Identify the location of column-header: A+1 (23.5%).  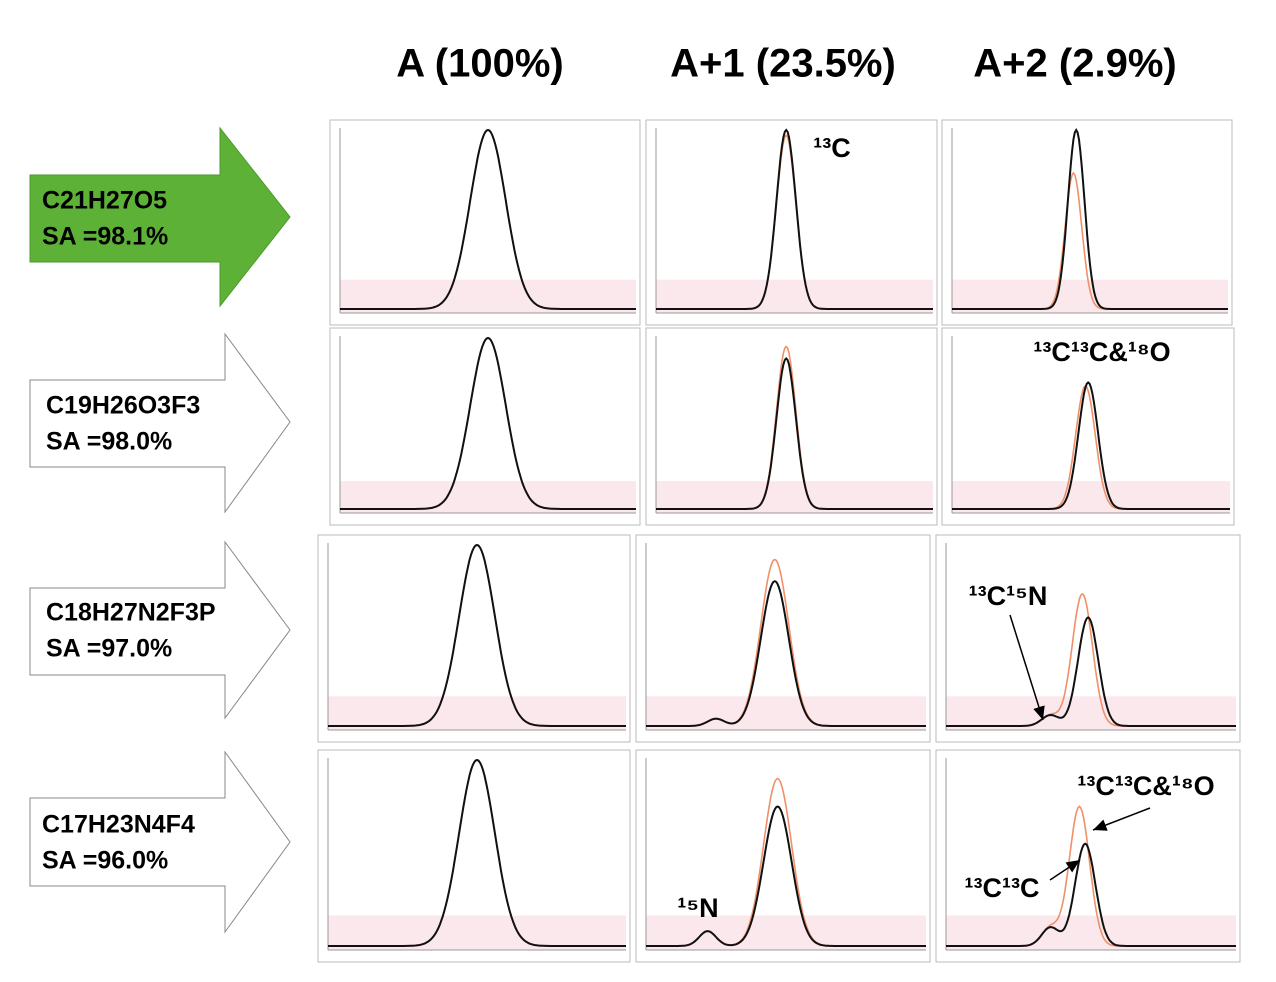
(783, 64).